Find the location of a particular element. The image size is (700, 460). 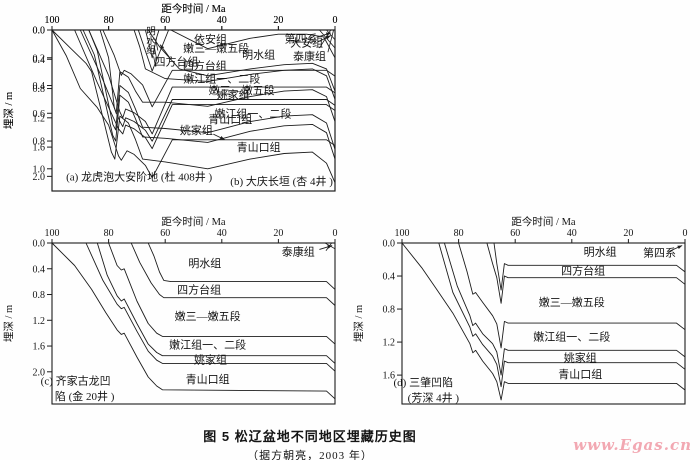

panel-label: (d) 三肇凹陷 is located at coordinates (424, 382).